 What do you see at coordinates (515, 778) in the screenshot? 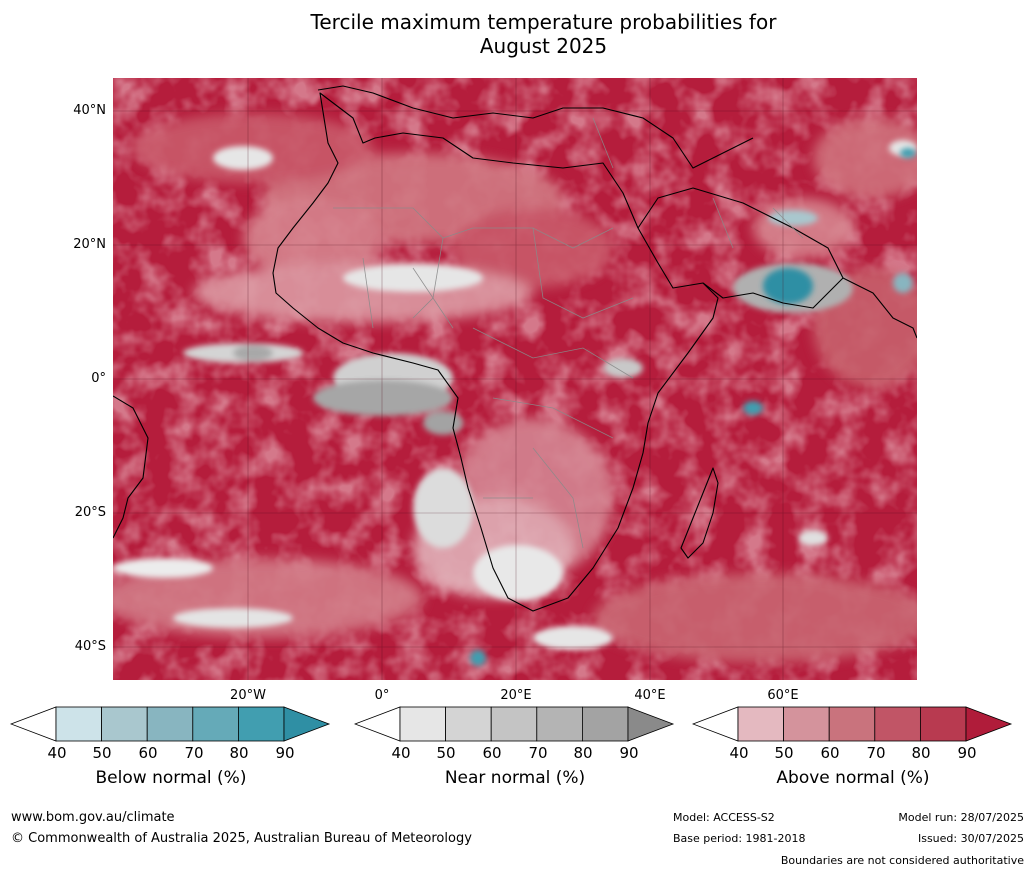
I see `near-normal-label: Near normal (%)` at bounding box center [515, 778].